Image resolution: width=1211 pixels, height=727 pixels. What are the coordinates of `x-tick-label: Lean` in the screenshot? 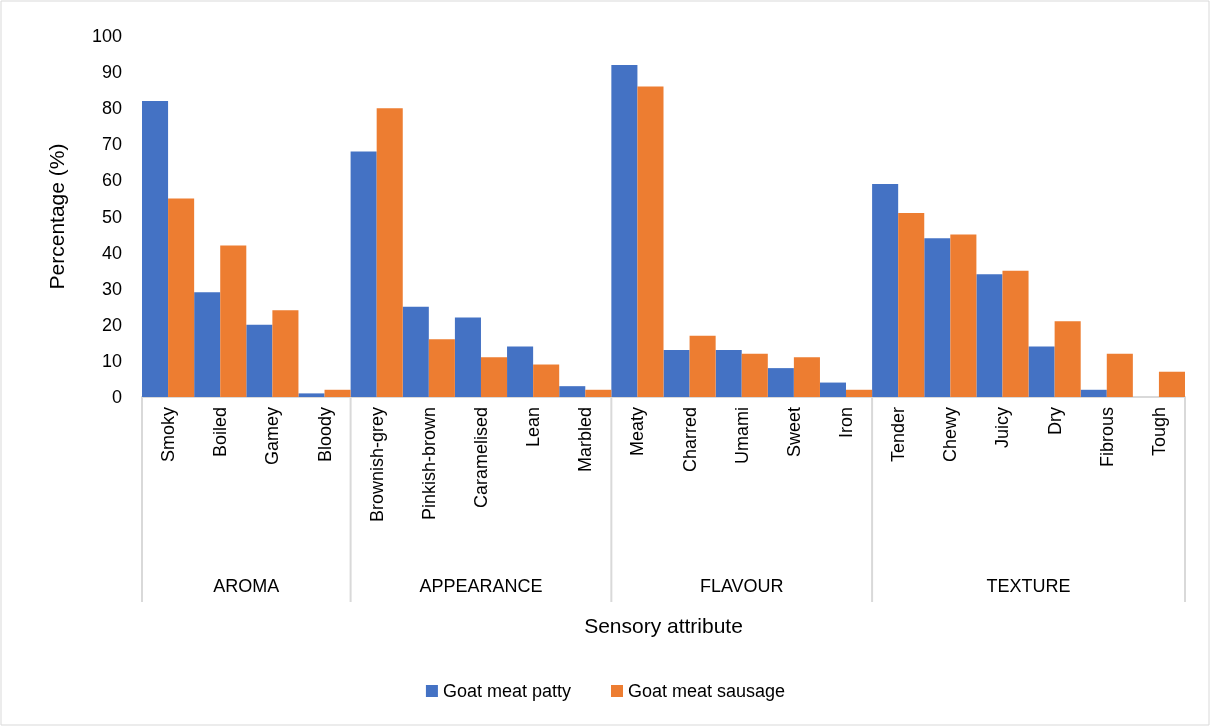 It's located at (533, 427).